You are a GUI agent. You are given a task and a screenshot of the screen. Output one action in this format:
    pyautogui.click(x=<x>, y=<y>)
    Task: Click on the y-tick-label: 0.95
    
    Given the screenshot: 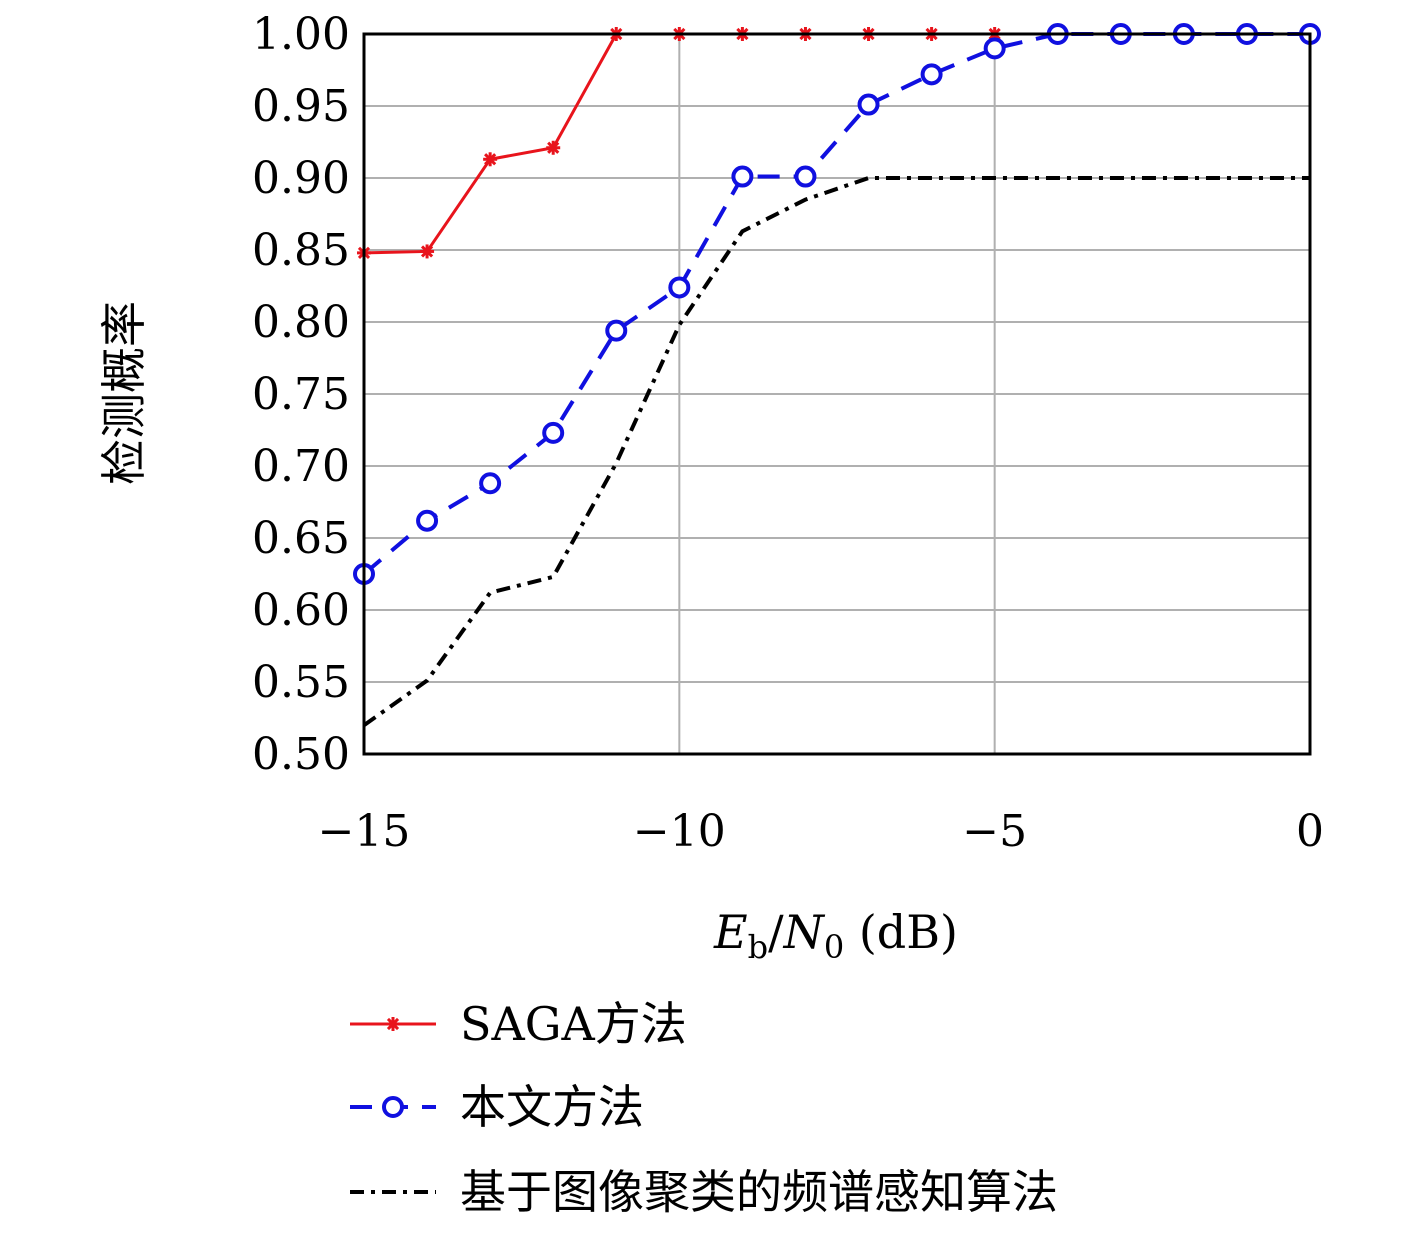 What is the action you would take?
    pyautogui.click(x=301, y=106)
    